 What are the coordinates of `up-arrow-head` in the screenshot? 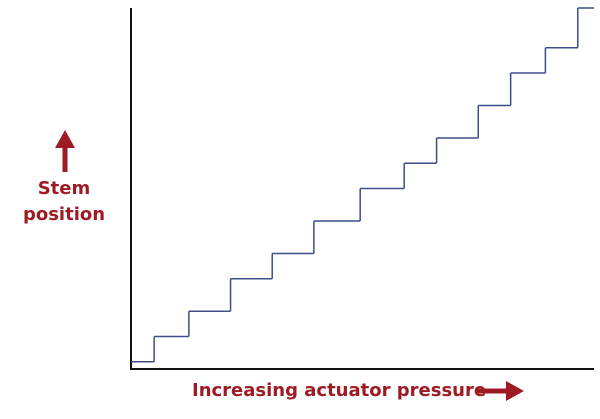 It's located at (65, 139).